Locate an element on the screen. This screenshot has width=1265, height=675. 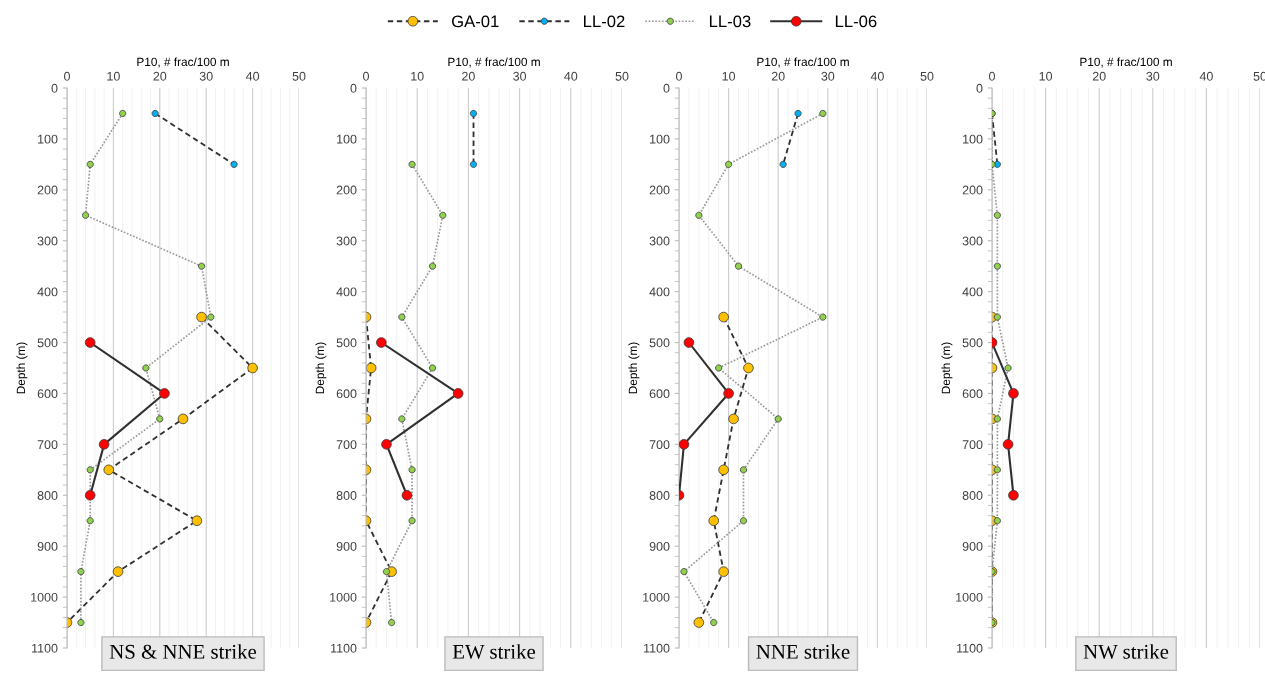
annotation: NNE strike is located at coordinates (803, 651).